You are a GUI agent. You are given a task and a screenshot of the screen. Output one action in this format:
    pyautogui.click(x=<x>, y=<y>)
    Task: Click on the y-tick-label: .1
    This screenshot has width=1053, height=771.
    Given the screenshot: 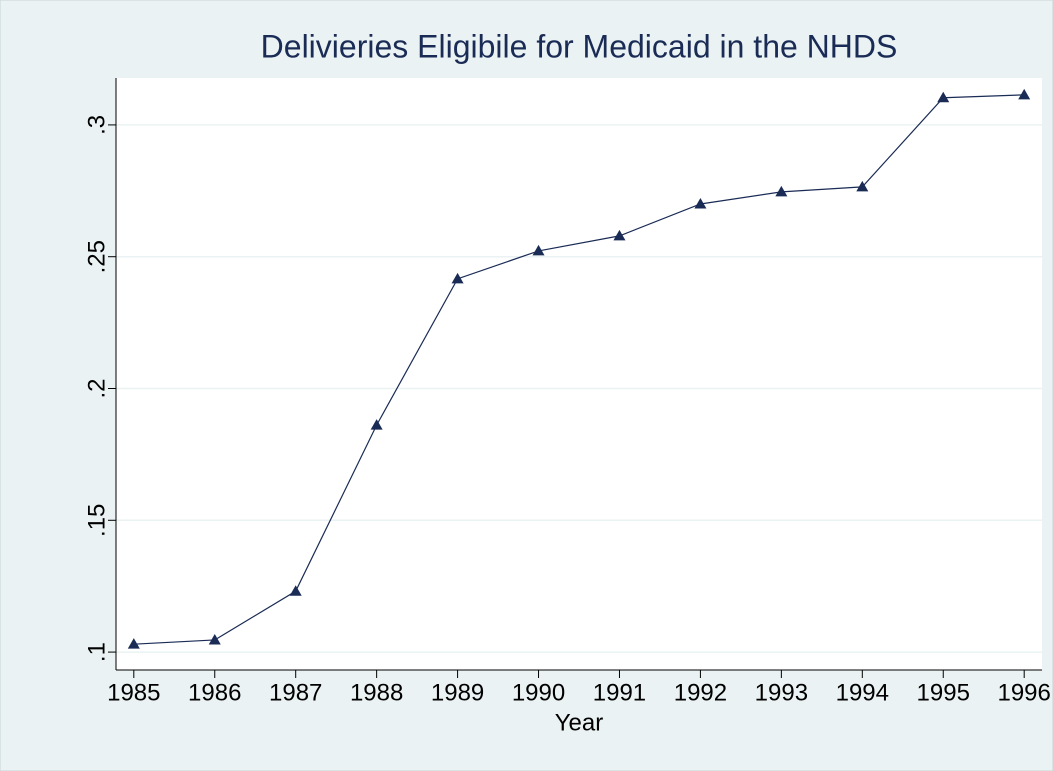 What is the action you would take?
    pyautogui.click(x=96, y=652)
    